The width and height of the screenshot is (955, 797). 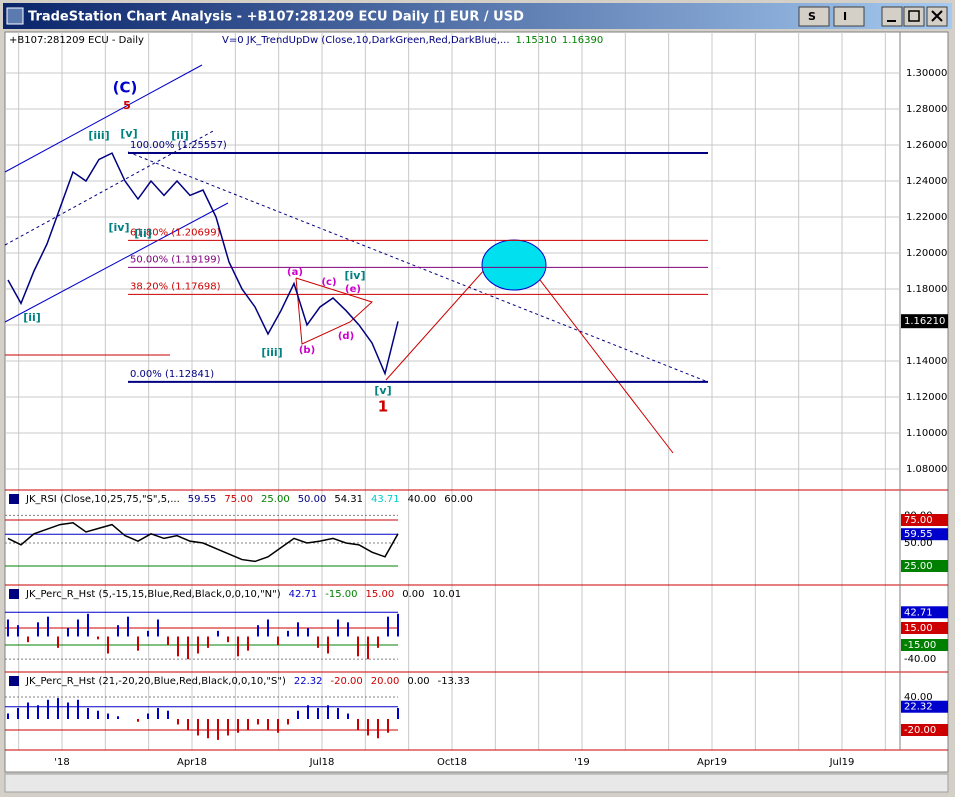 I want to click on header-value: 40.00, so click(x=422, y=499).